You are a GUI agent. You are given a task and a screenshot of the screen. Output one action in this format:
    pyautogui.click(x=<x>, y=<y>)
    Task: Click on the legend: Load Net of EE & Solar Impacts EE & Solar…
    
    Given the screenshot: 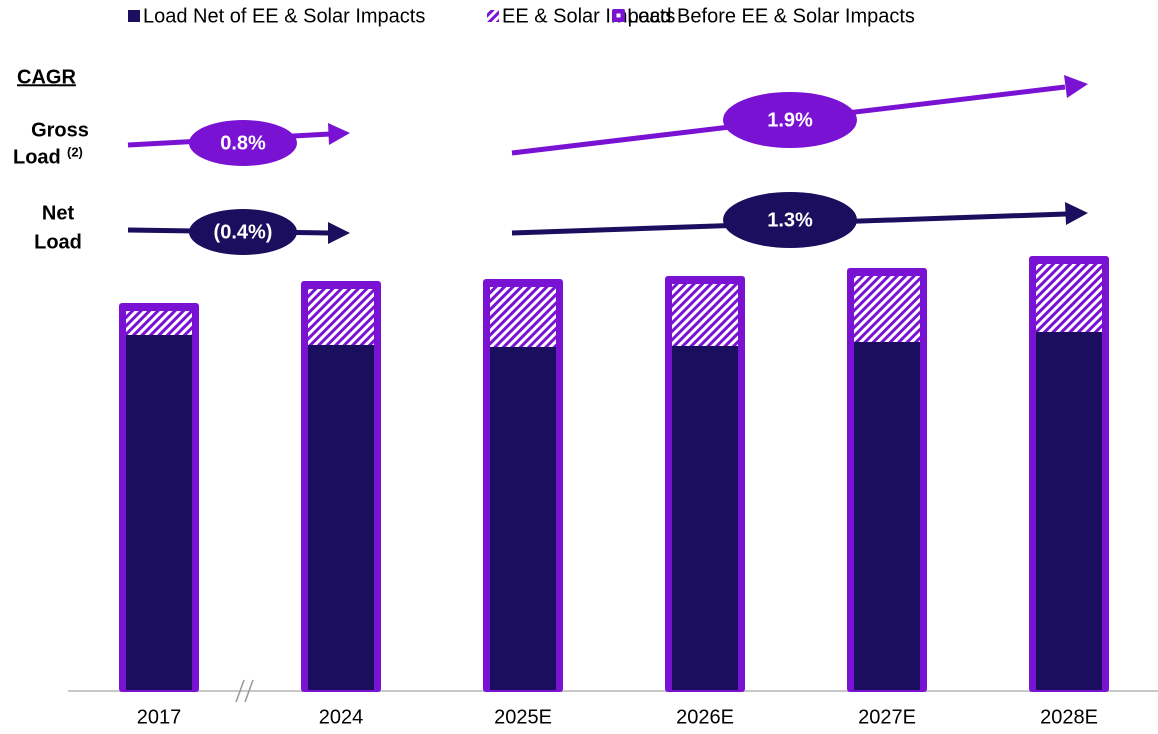 What is the action you would take?
    pyautogui.click(x=521, y=16)
    